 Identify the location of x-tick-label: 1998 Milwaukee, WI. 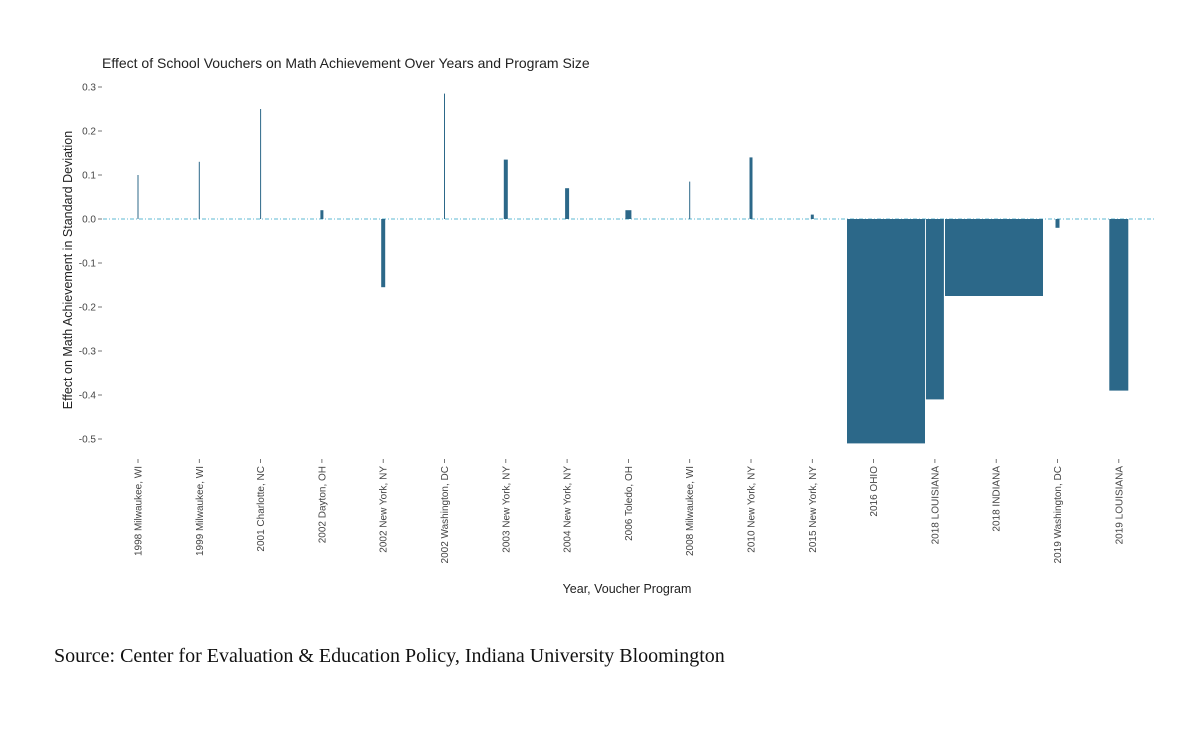
(139, 511).